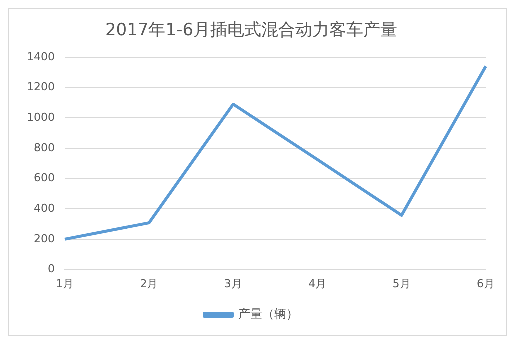 The height and width of the screenshot is (344, 515). Describe the element at coordinates (268, 314) in the screenshot. I see `legend-label: 产量（辆）` at that location.